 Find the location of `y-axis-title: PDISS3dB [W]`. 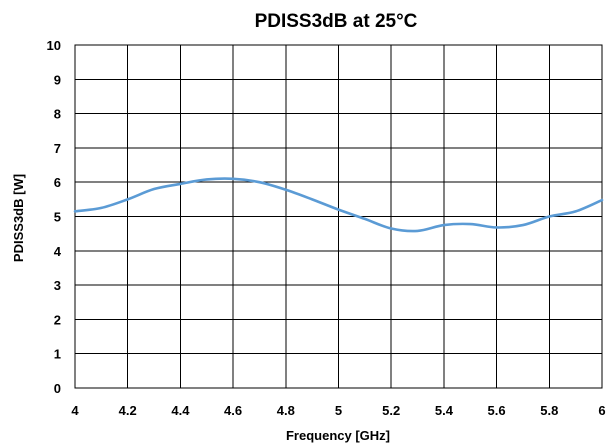

y-axis-title: PDISS3dB [W] is located at coordinates (18, 218).